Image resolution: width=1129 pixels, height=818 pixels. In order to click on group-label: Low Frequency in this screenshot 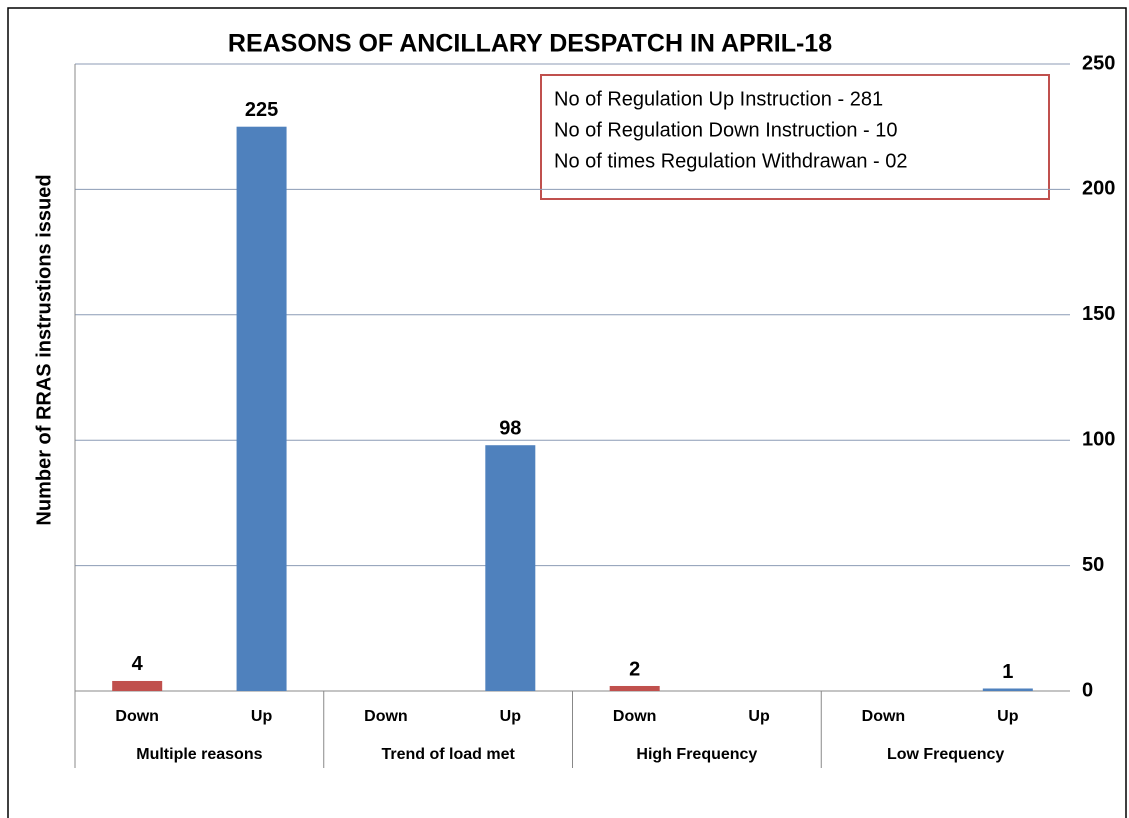, I will do `click(945, 754)`.